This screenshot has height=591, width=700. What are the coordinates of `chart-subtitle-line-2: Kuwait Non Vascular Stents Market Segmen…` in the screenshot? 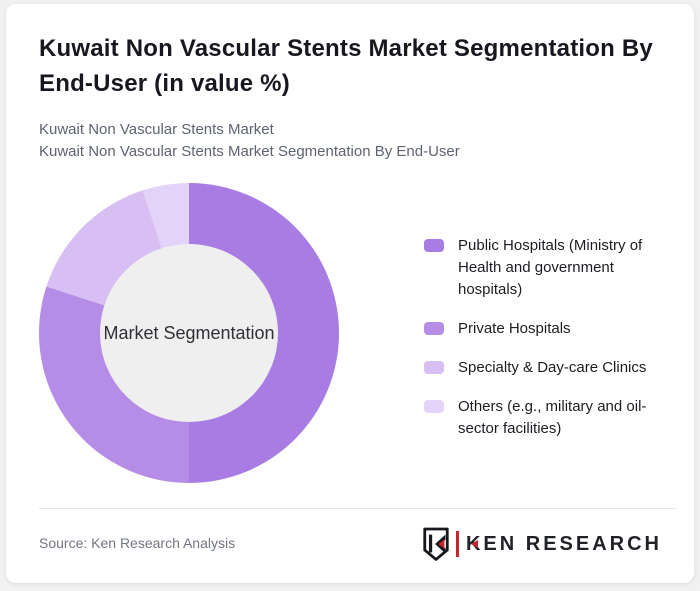 It's located at (249, 151).